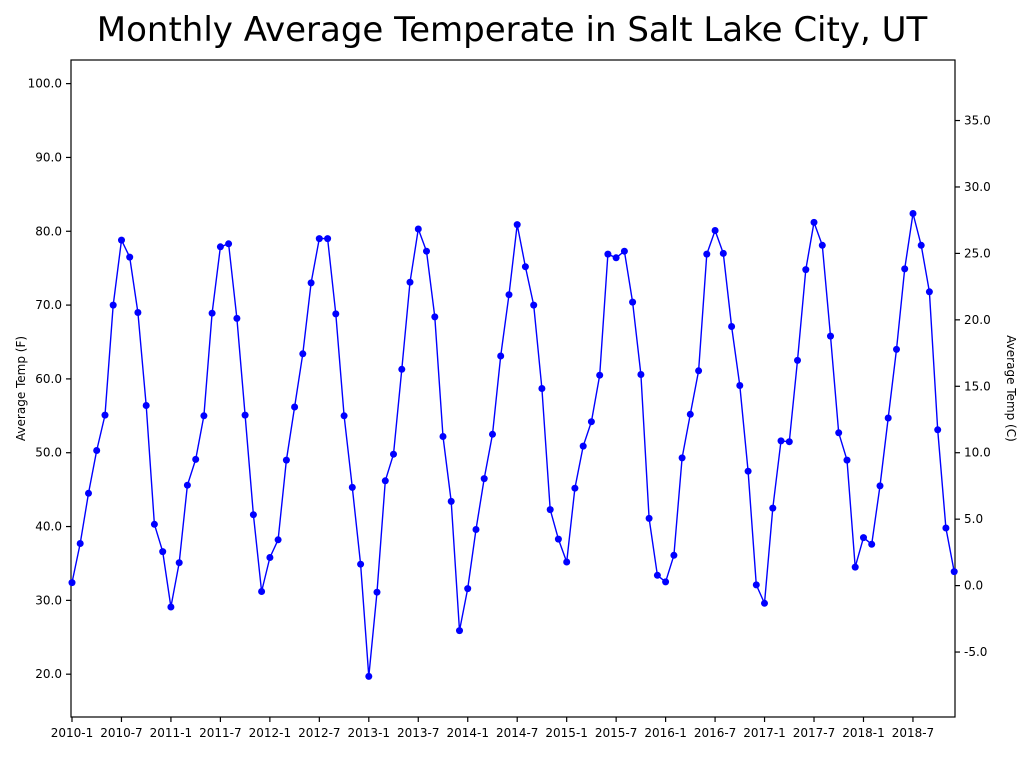 Image resolution: width=1024 pixels, height=768 pixels. Describe the element at coordinates (1011, 388) in the screenshot. I see `y-axis-c-title: Average Temp (C)` at that location.